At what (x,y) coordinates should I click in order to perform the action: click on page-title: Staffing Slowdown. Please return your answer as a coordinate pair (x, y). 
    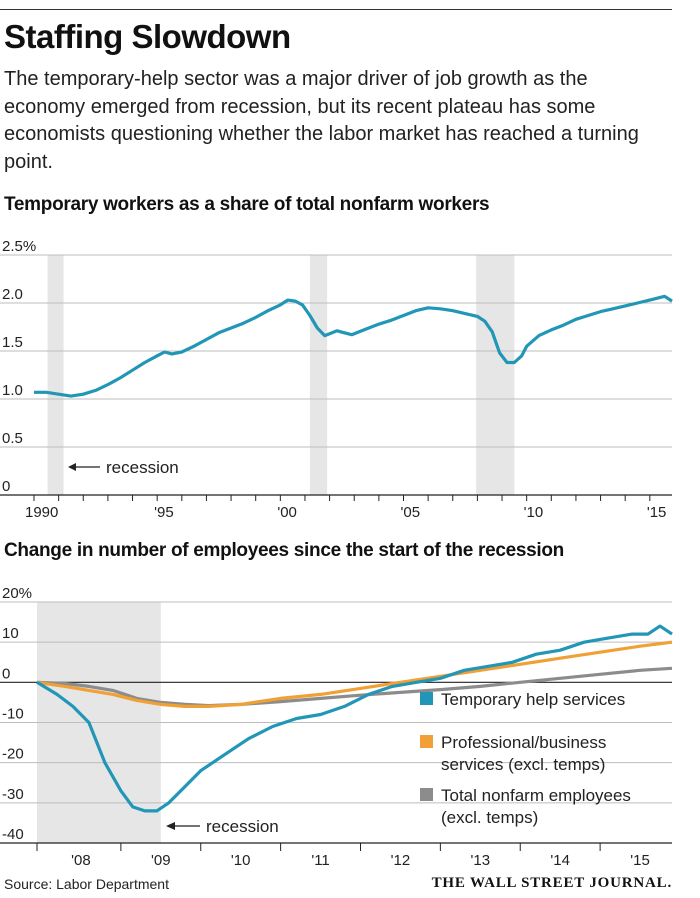
    Looking at the image, I should click on (147, 36).